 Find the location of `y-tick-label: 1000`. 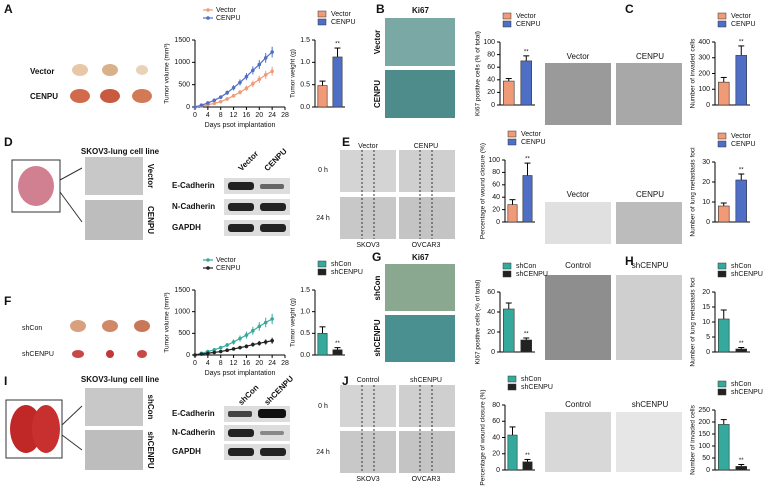

y-tick-label: 1000 is located at coordinates (182, 62).